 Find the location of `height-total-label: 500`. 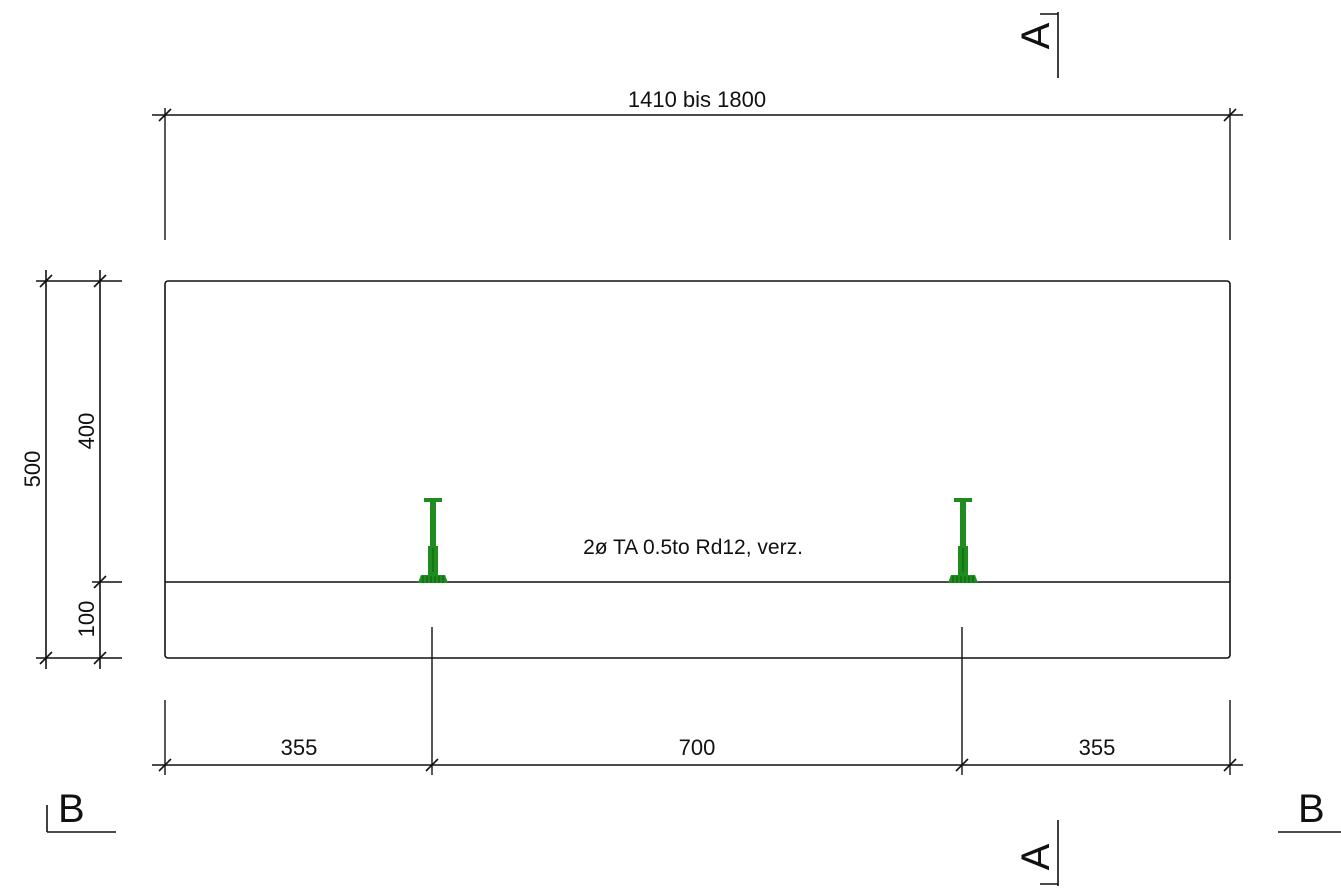

height-total-label: 500 is located at coordinates (32, 469).